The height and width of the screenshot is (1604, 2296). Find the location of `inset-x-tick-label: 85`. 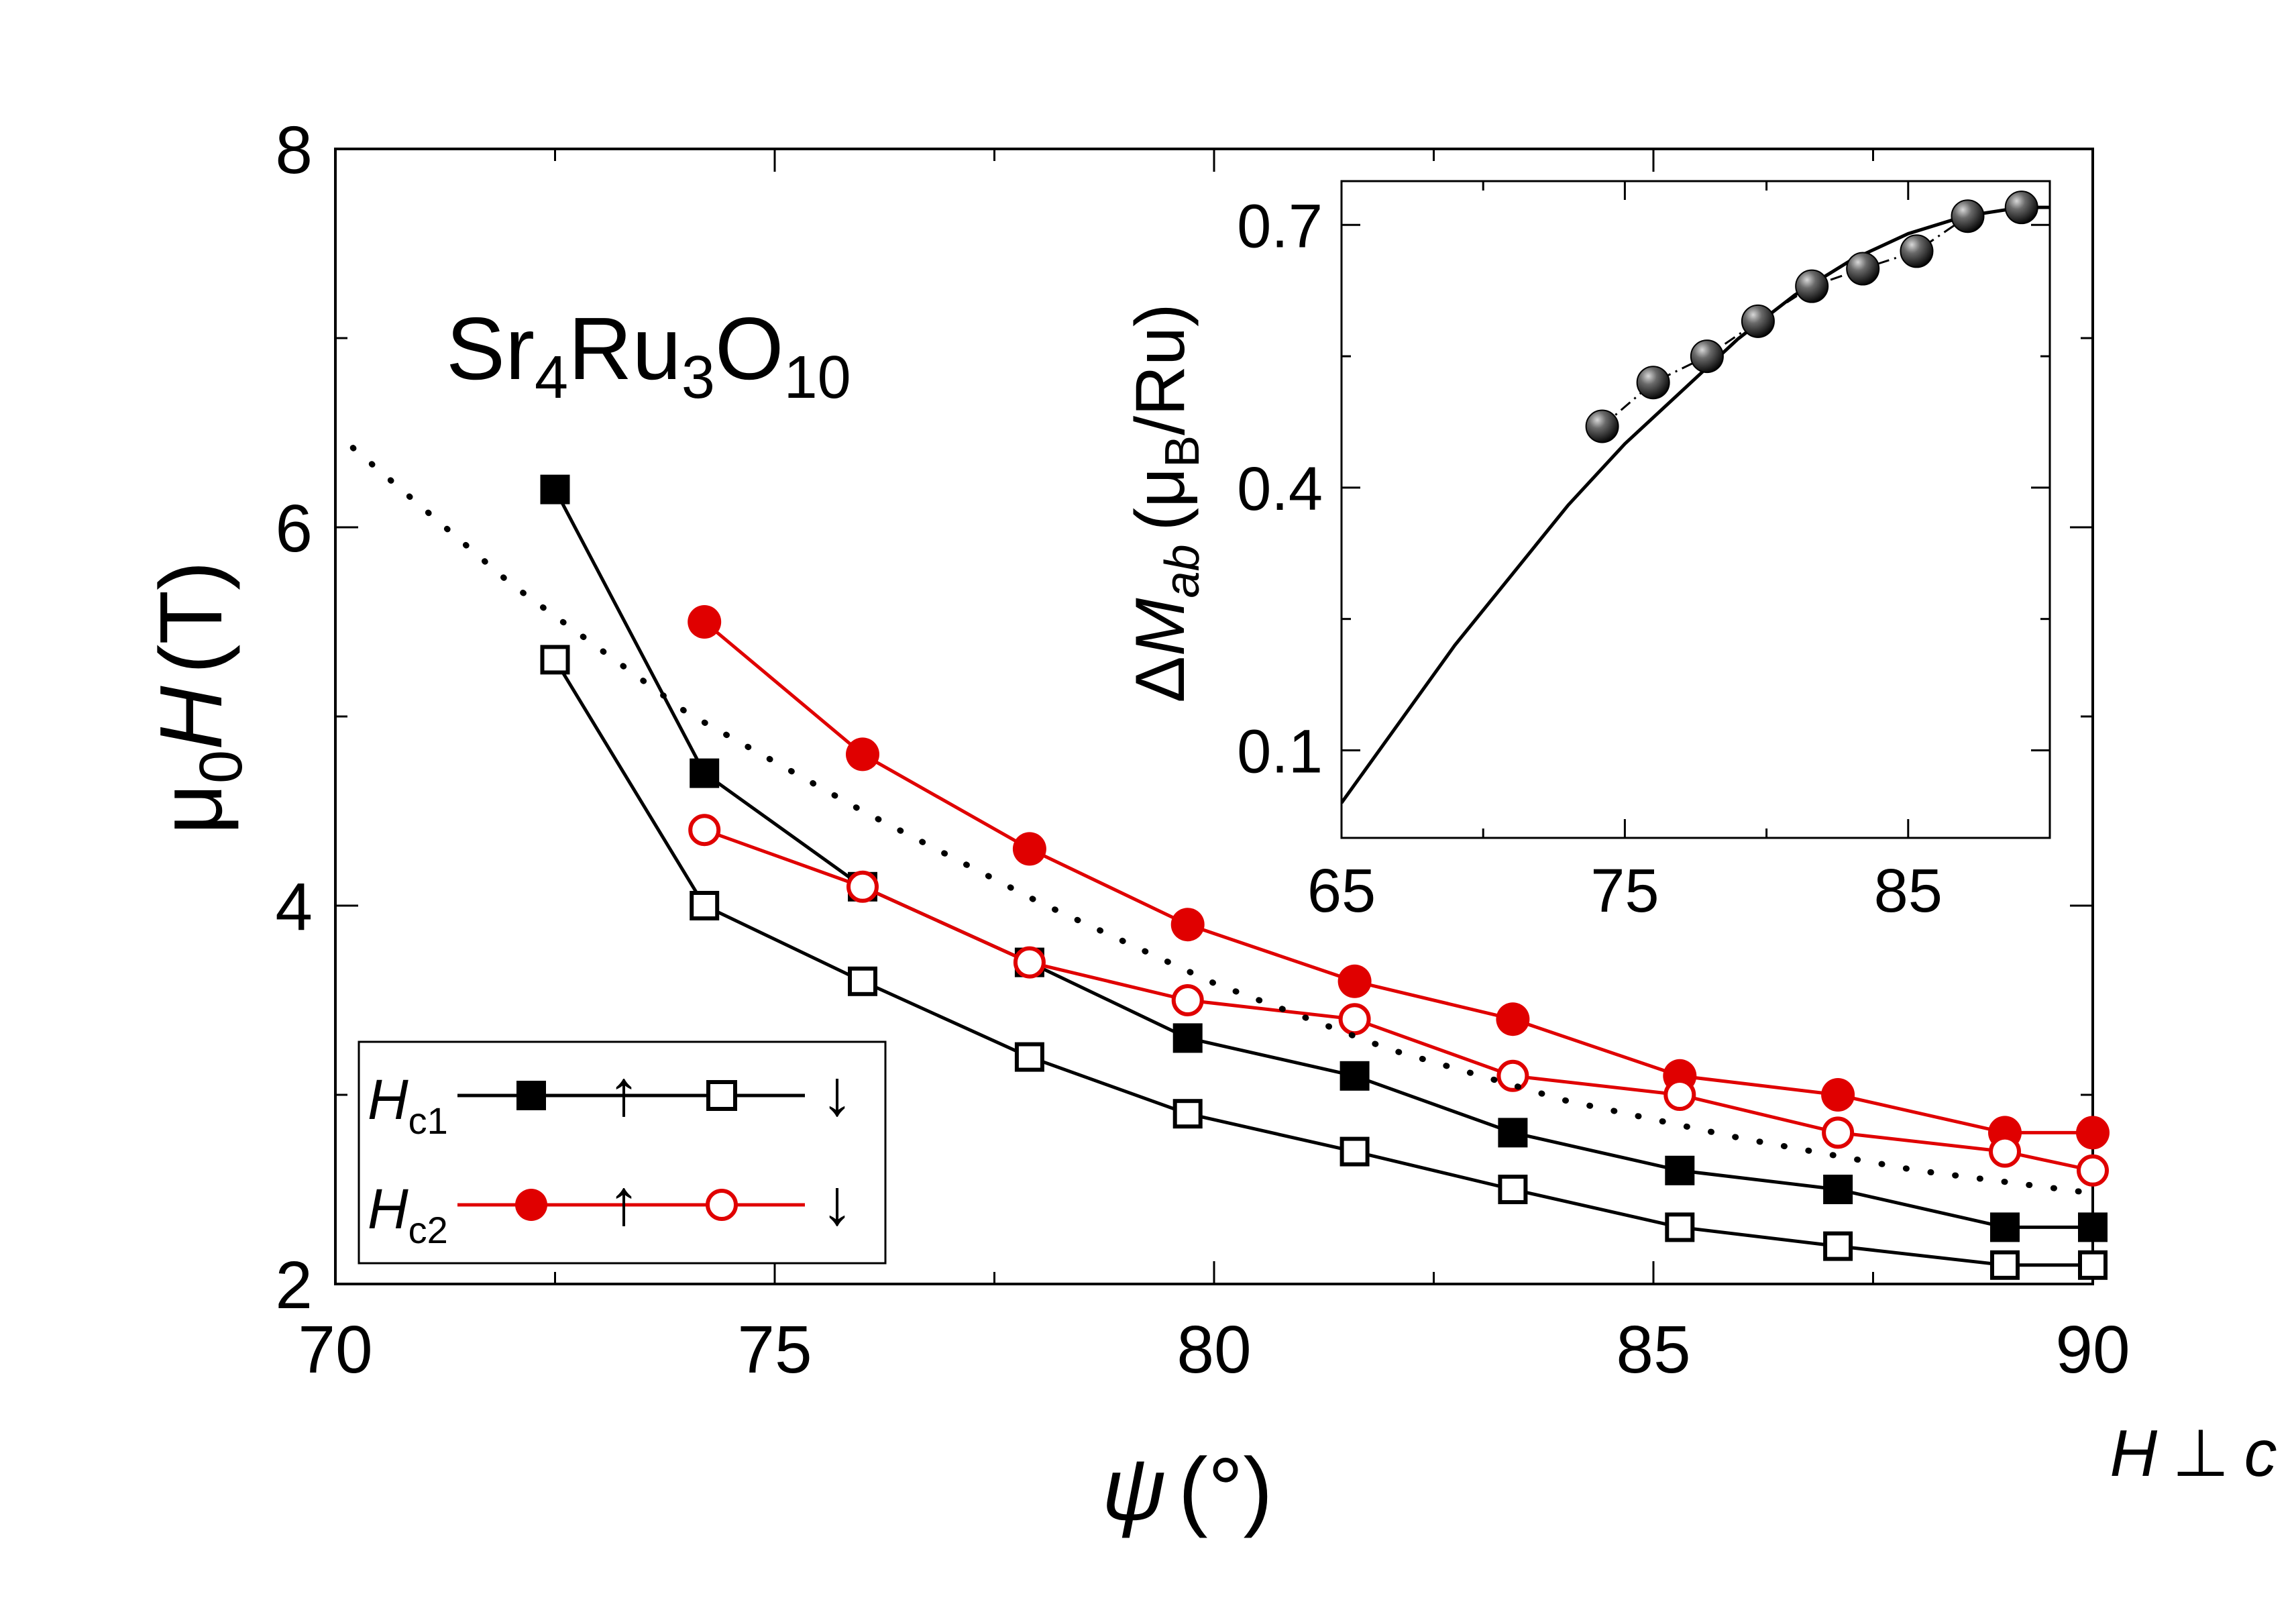

inset-x-tick-label: 85 is located at coordinates (1908, 891).